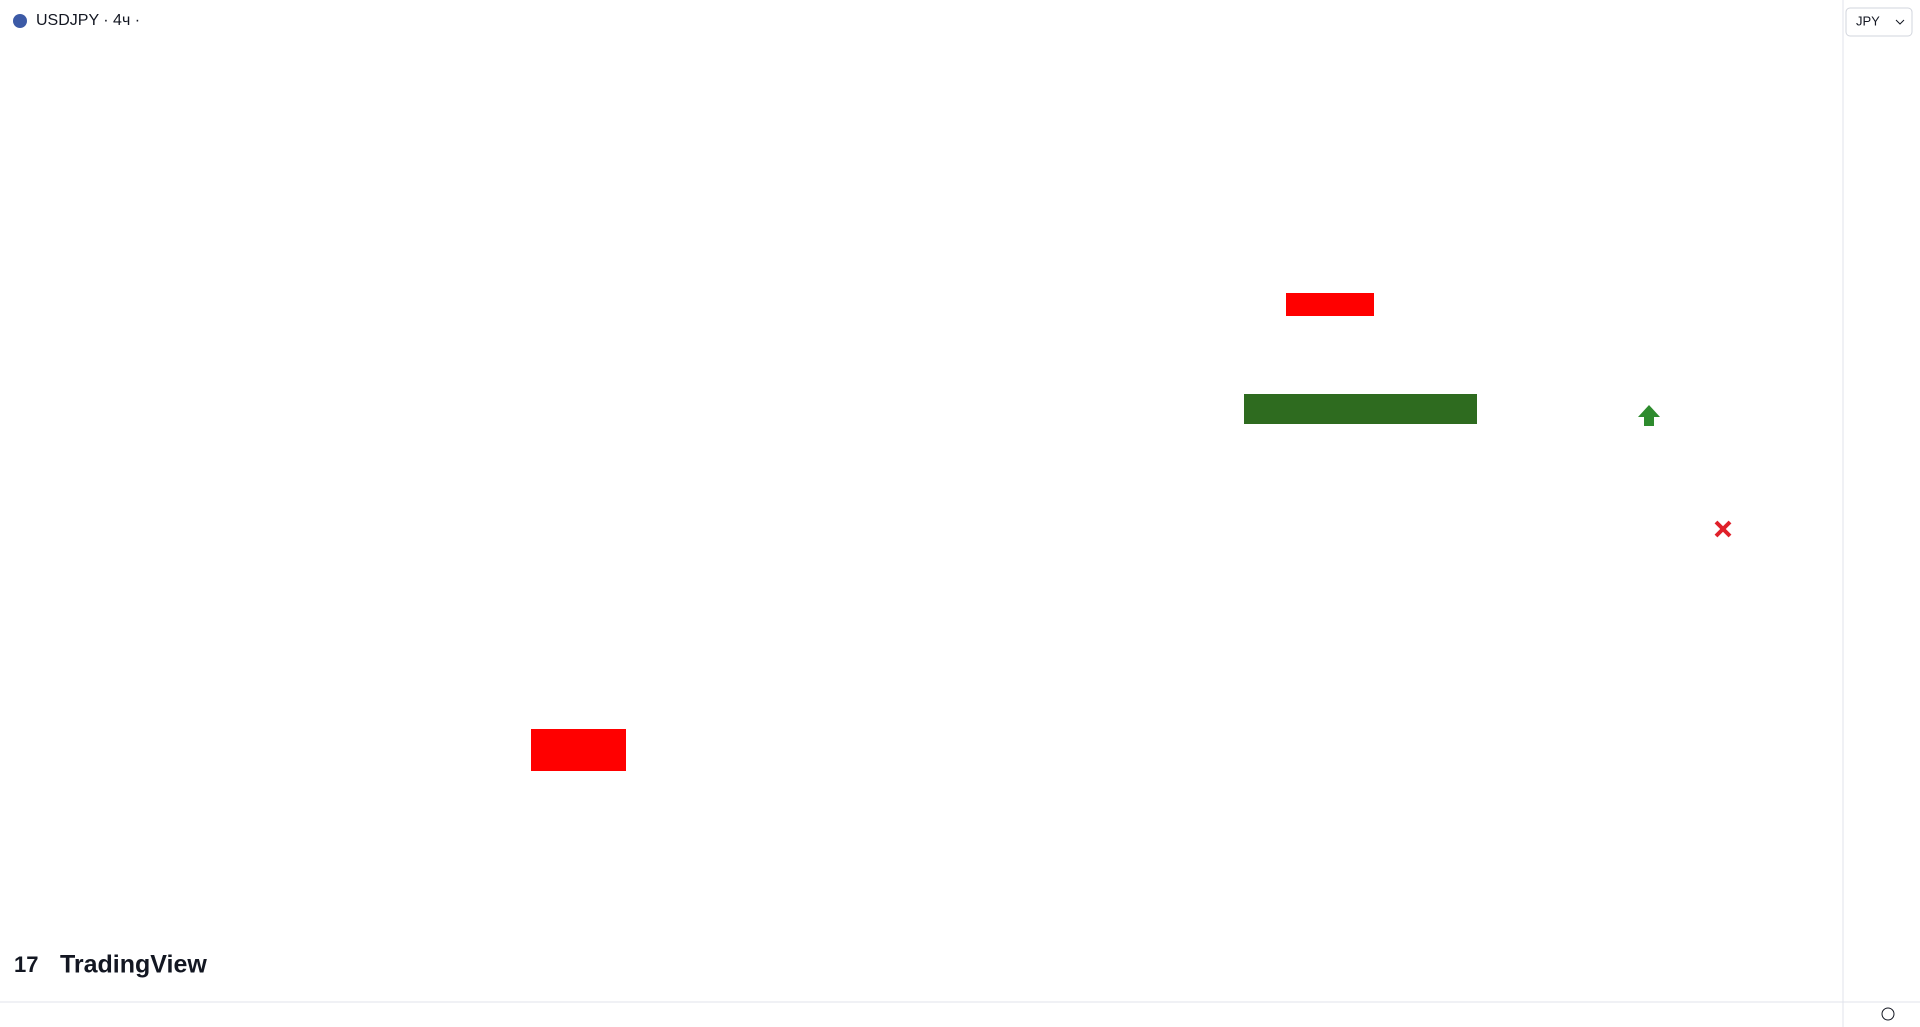 The width and height of the screenshot is (1920, 1027). I want to click on flag-icon, so click(20, 21).